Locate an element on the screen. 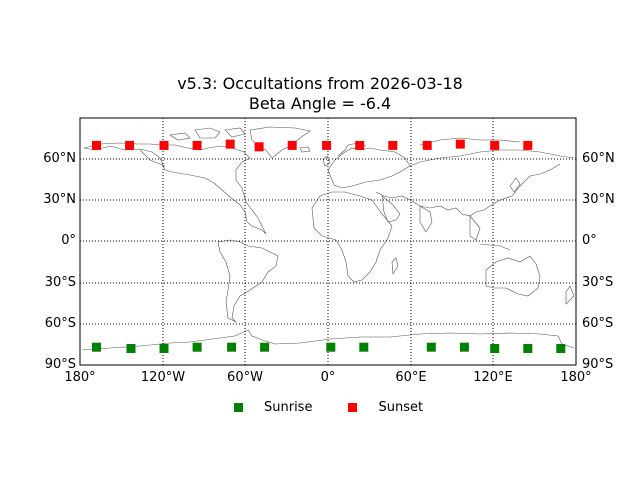  y-tick-60n-left: 60°N is located at coordinates (59, 158).